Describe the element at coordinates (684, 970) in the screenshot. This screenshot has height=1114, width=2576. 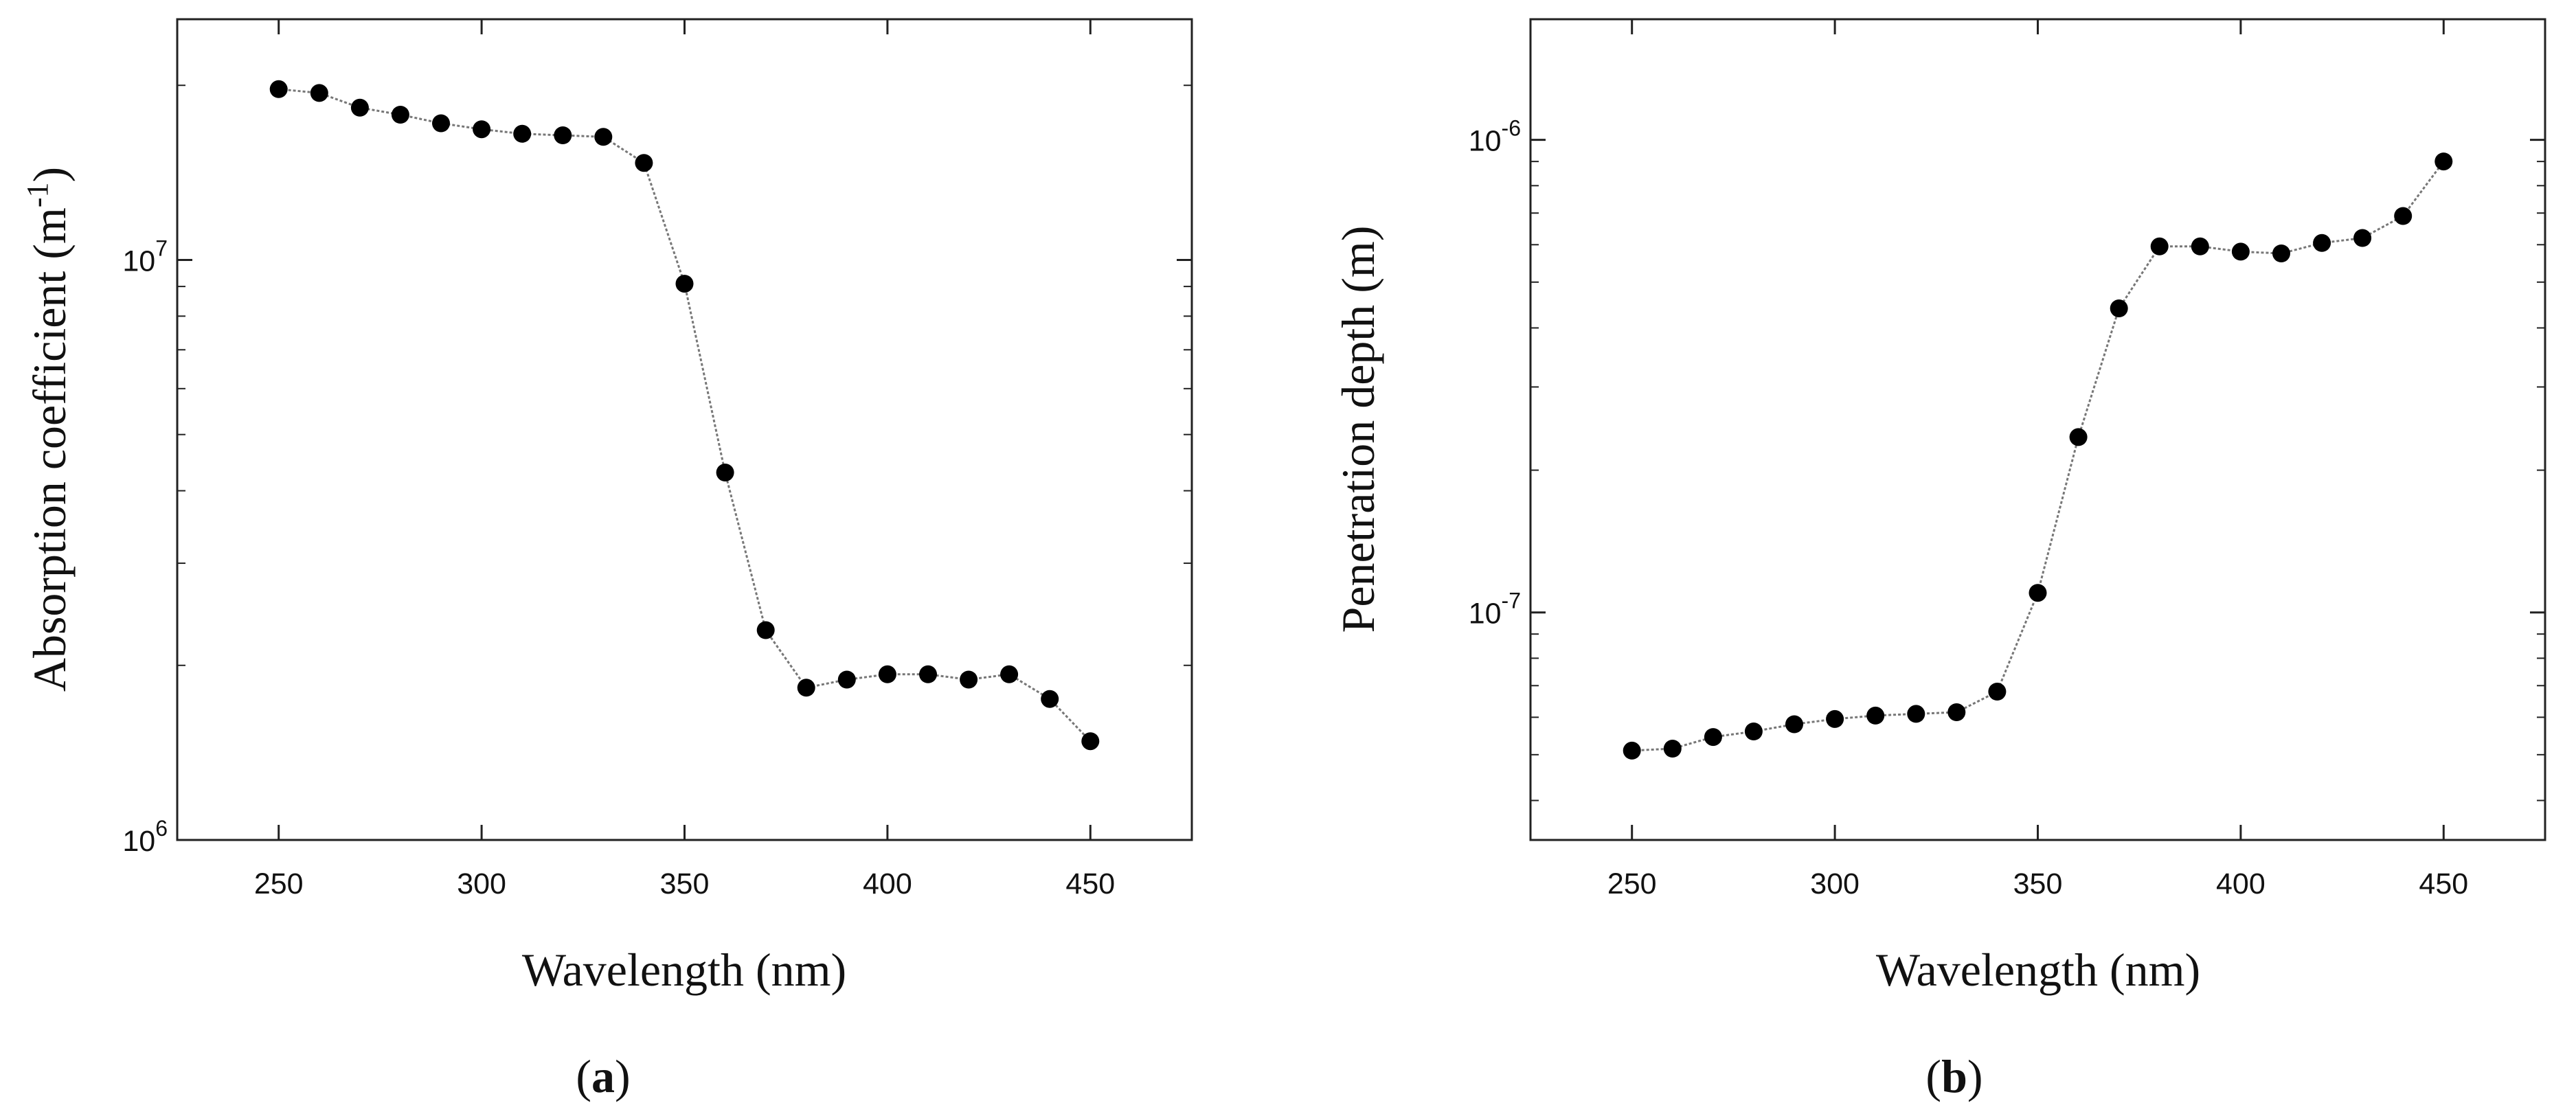
I see `x-axis-label-a: Wavelength (nm)` at that location.